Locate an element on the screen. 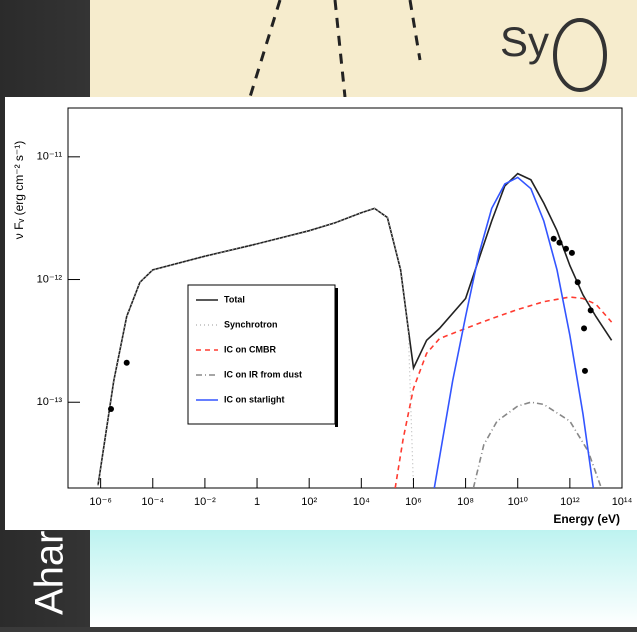  y-tick-label: 10⁻¹³ is located at coordinates (50, 402).